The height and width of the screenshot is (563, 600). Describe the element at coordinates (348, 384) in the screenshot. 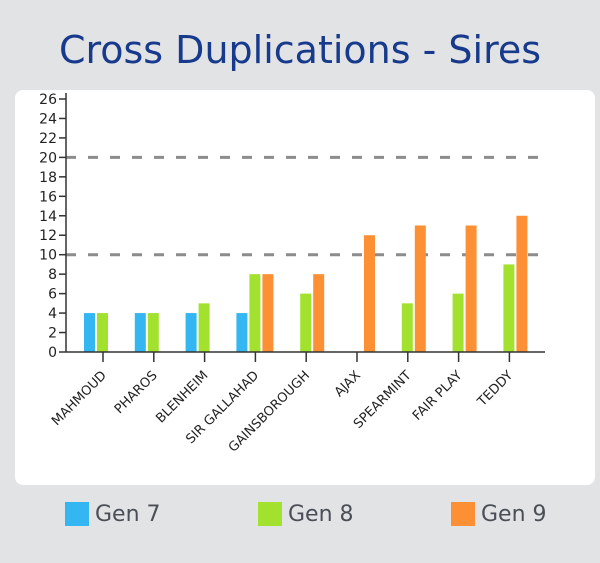

I see `x-tick-label: AJAX` at that location.